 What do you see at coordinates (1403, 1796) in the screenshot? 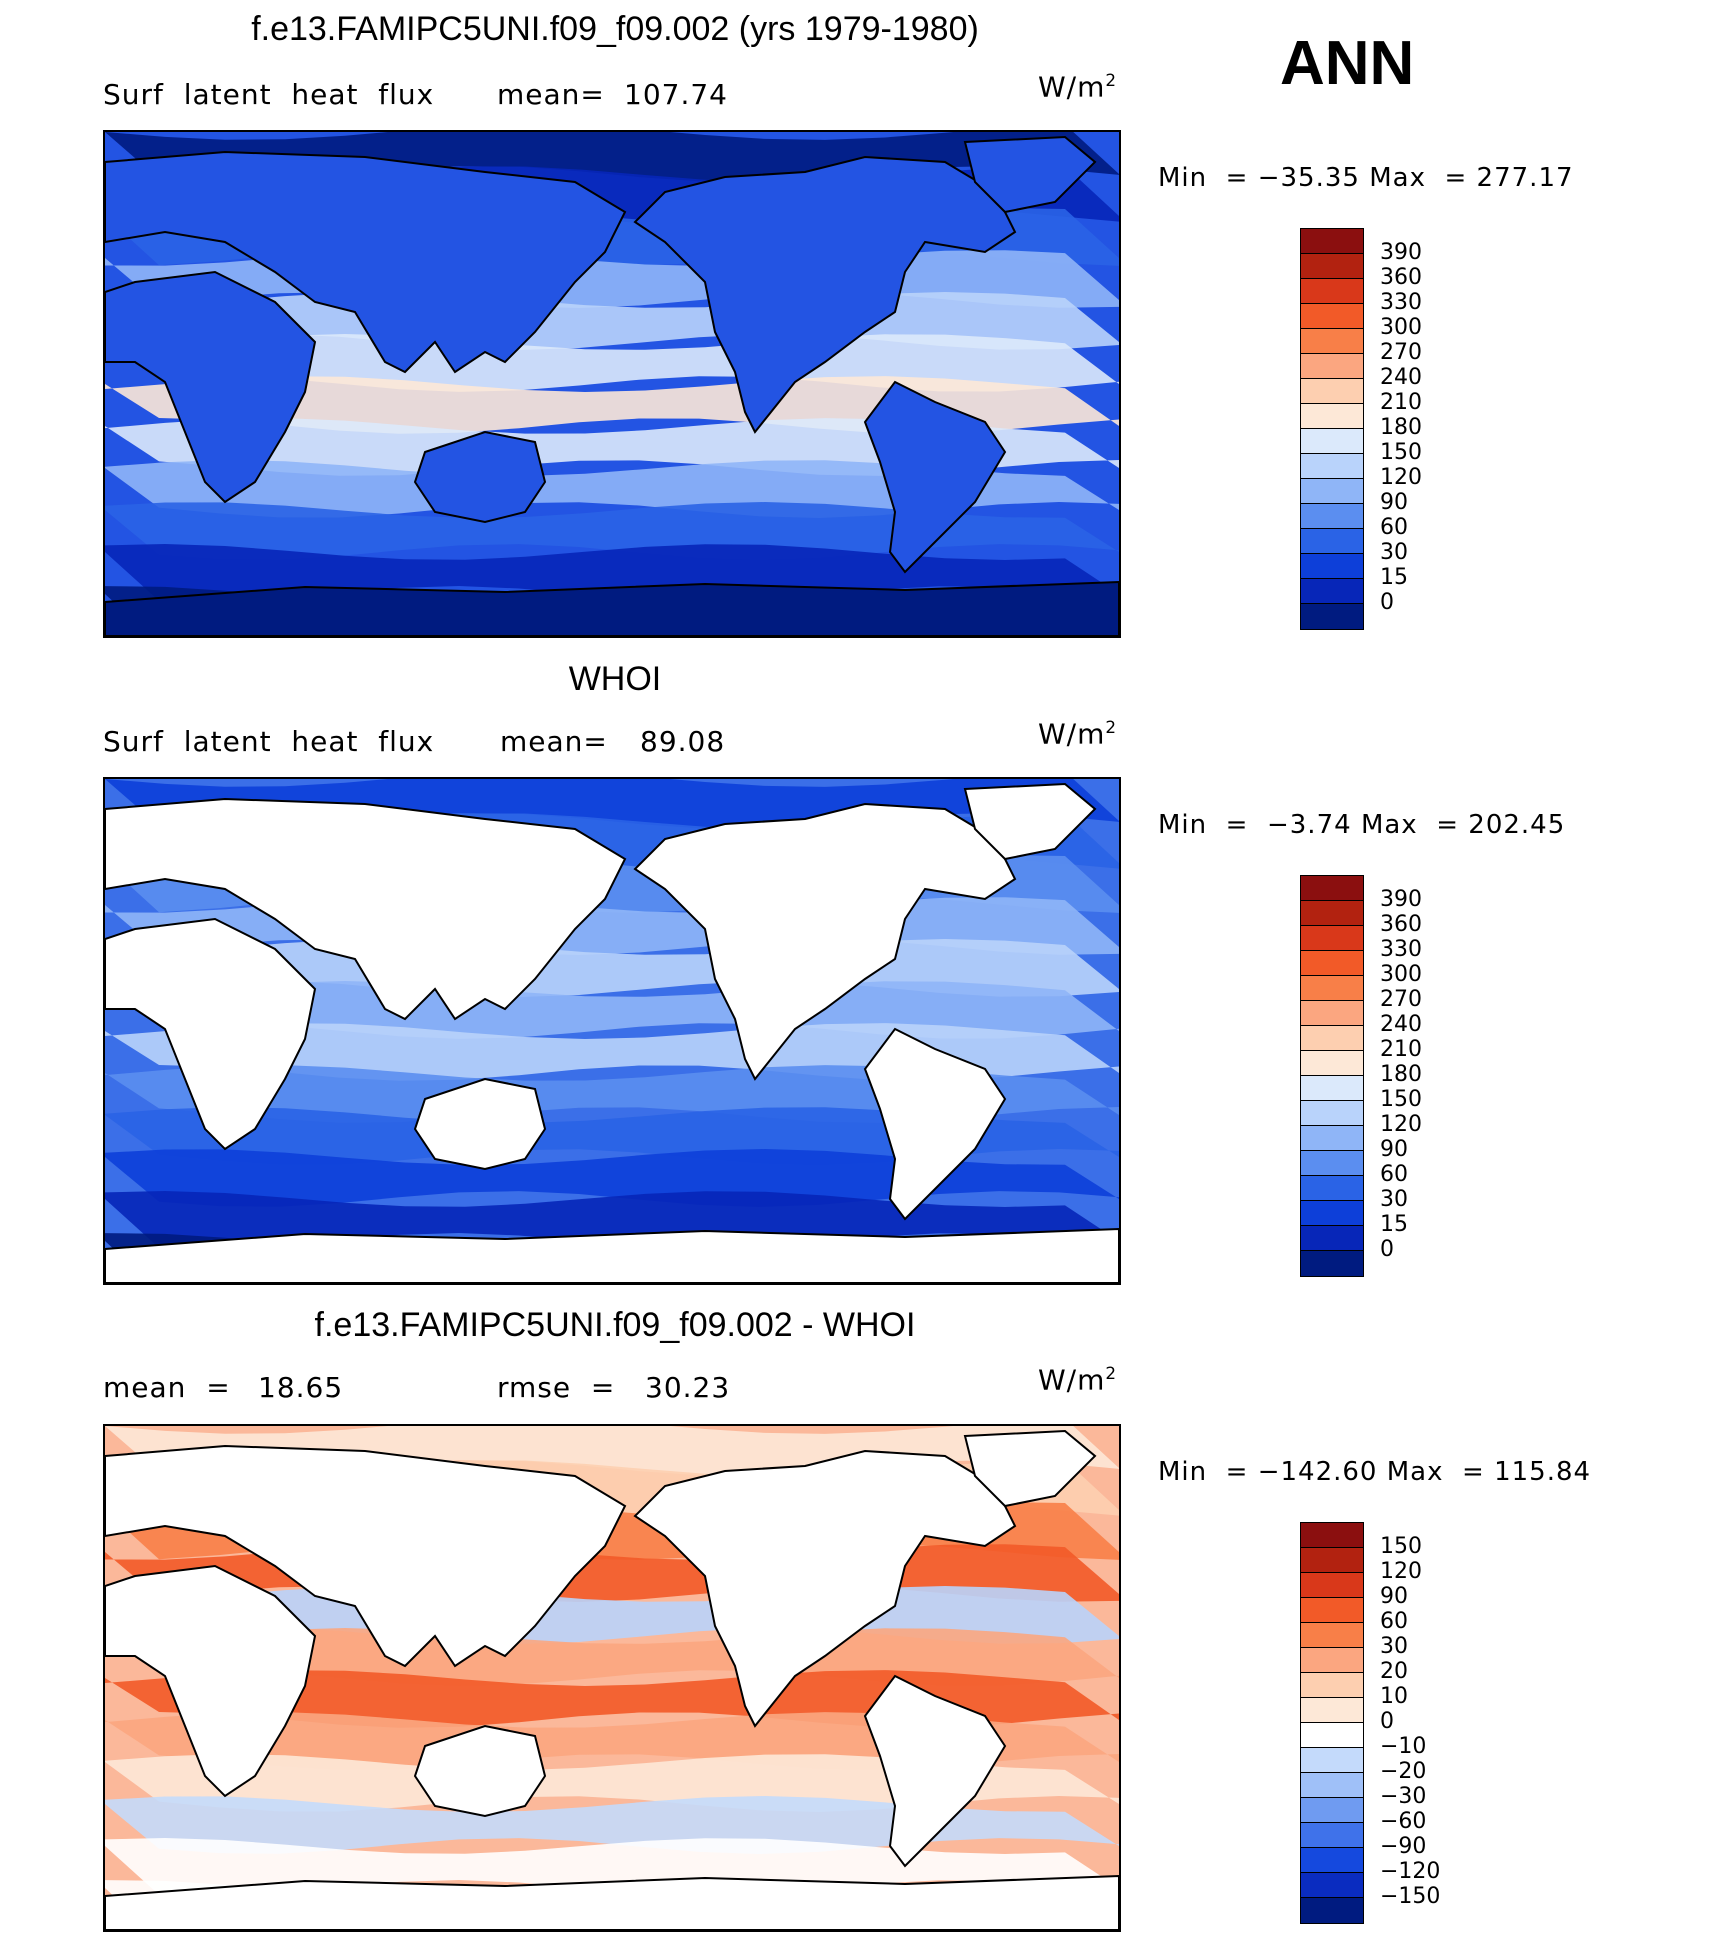
I see `colorbar-level-label: −30` at bounding box center [1403, 1796].